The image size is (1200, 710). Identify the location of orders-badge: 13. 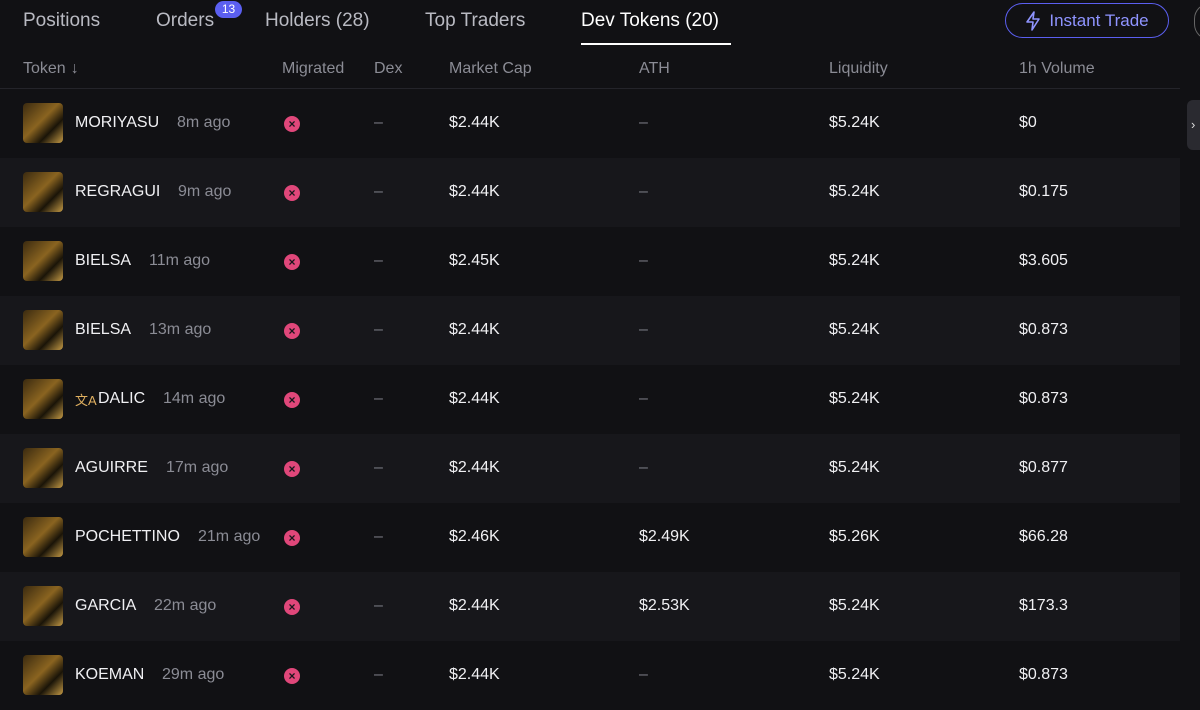
(228, 9).